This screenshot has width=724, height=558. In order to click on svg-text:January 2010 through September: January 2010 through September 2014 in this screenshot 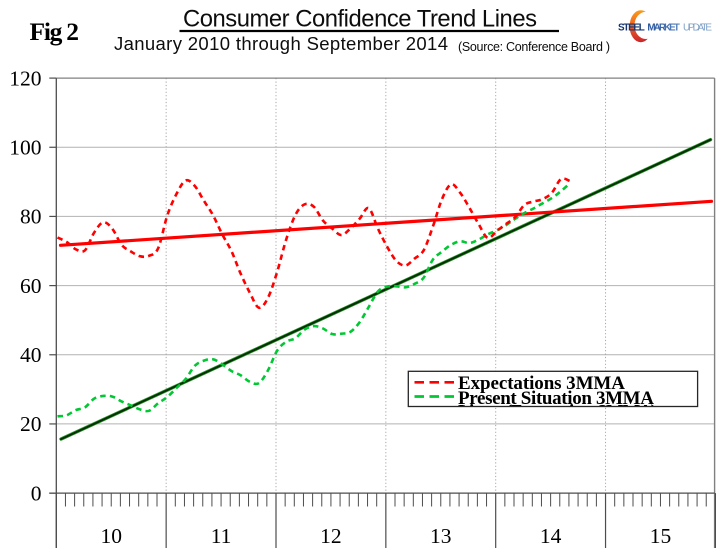, I will do `click(281, 43)`.